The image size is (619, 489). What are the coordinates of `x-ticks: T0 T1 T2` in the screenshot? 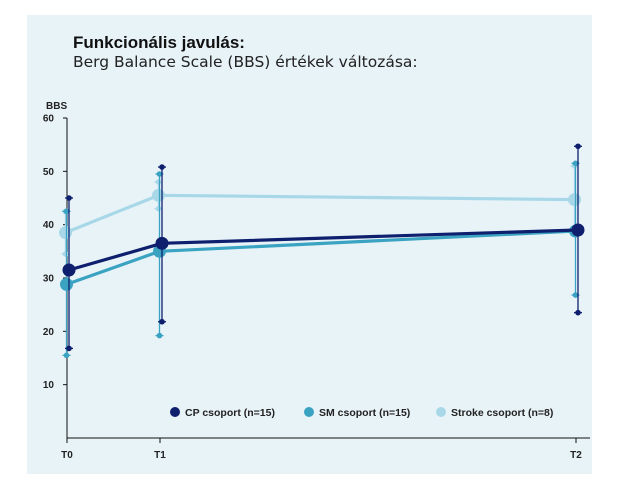 It's located at (321, 449).